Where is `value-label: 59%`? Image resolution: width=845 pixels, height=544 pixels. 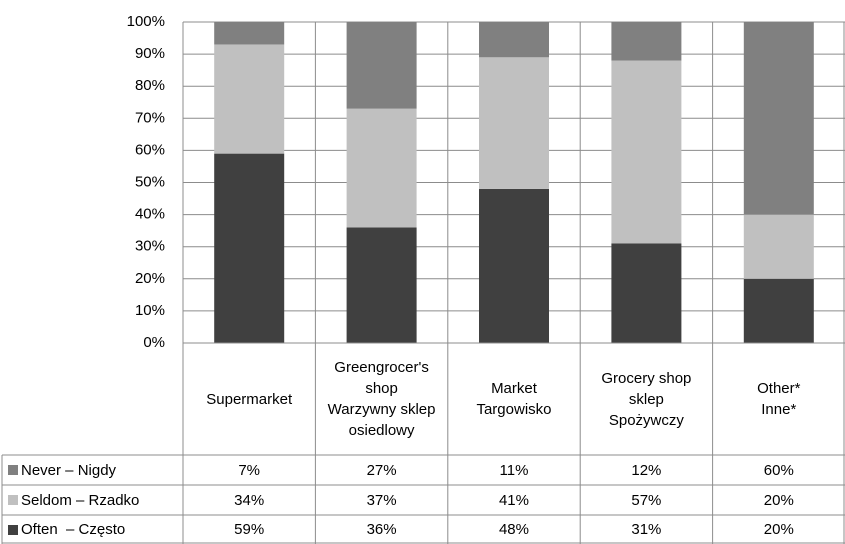 value-label: 59% is located at coordinates (249, 529).